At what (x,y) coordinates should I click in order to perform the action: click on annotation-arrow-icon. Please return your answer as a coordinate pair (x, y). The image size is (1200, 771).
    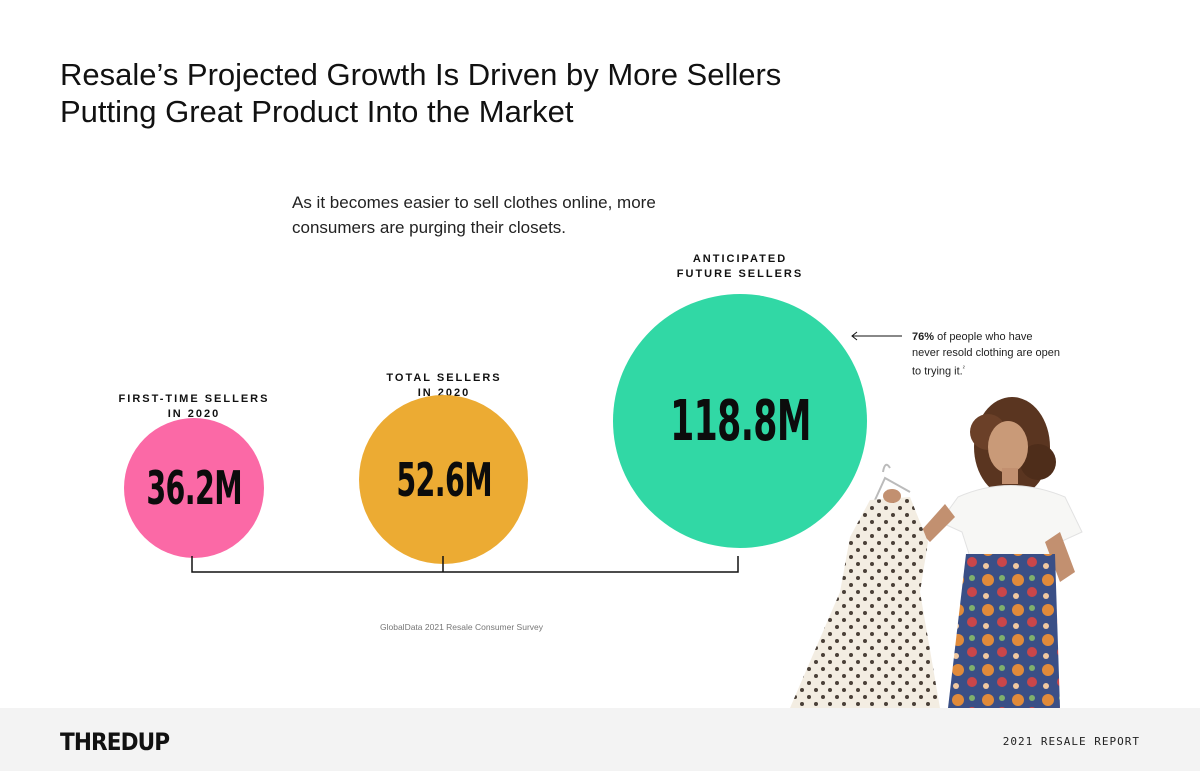
    Looking at the image, I should click on (876, 336).